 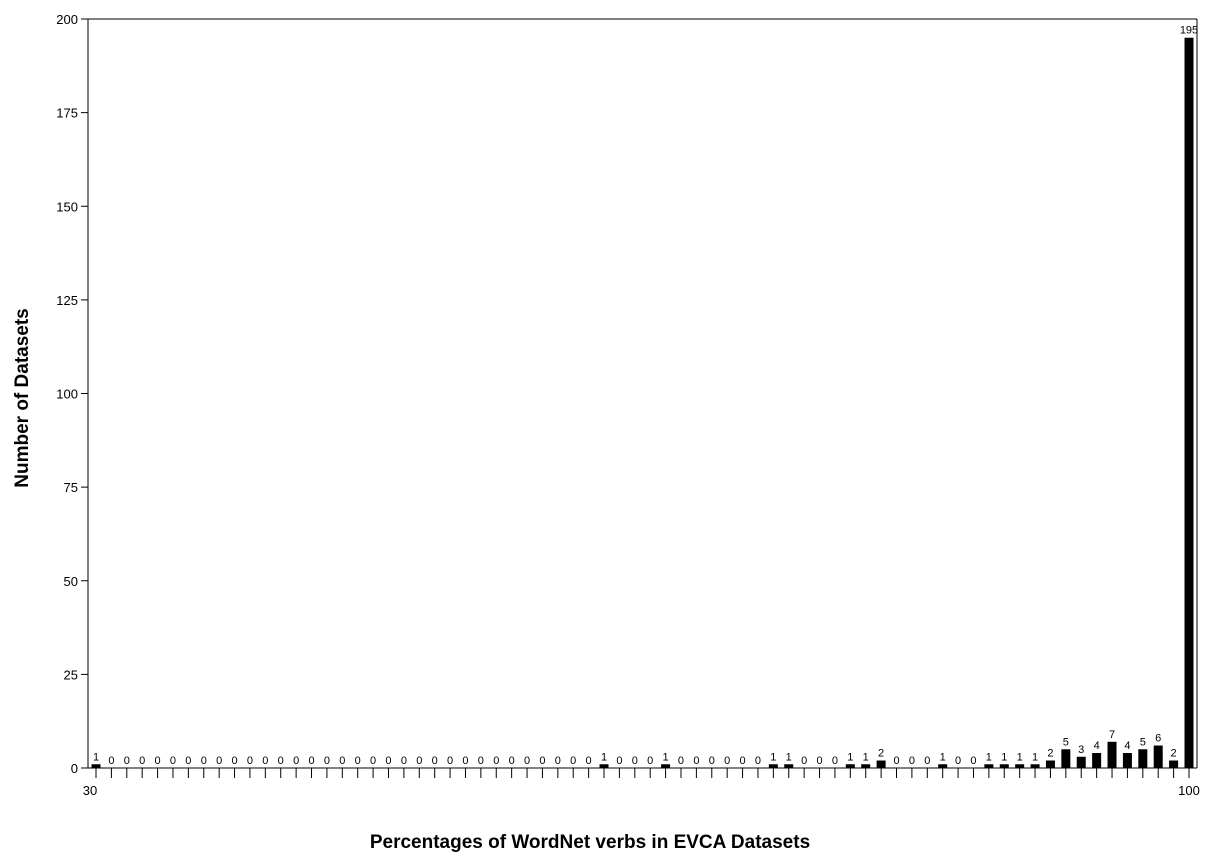 What do you see at coordinates (90, 790) in the screenshot?
I see `x-tick-label-start: 30` at bounding box center [90, 790].